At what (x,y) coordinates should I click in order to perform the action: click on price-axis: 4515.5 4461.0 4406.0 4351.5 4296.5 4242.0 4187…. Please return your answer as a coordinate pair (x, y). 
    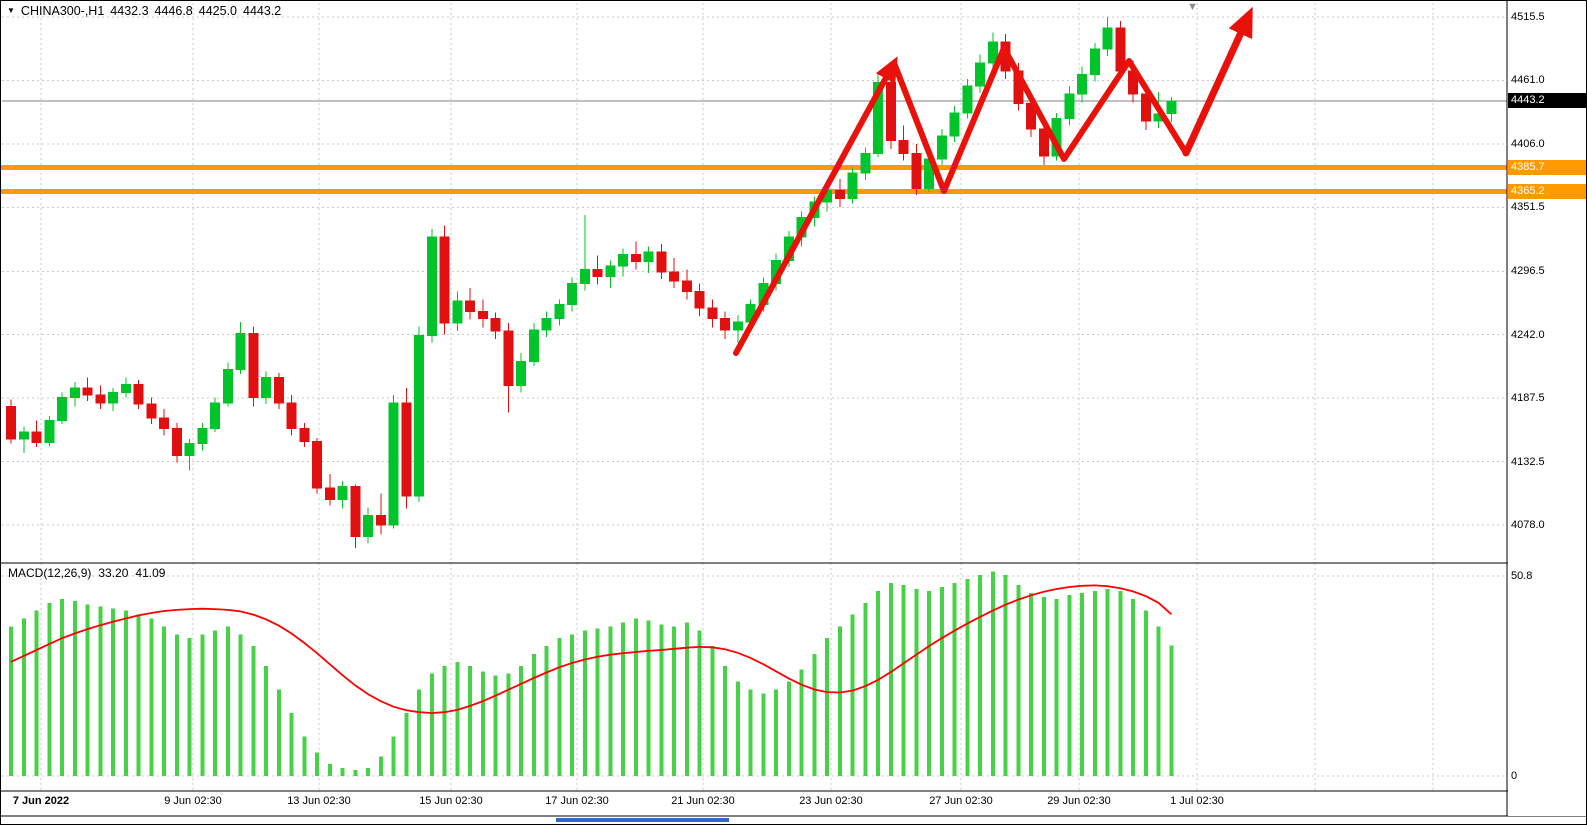
    Looking at the image, I should click on (1547, 408).